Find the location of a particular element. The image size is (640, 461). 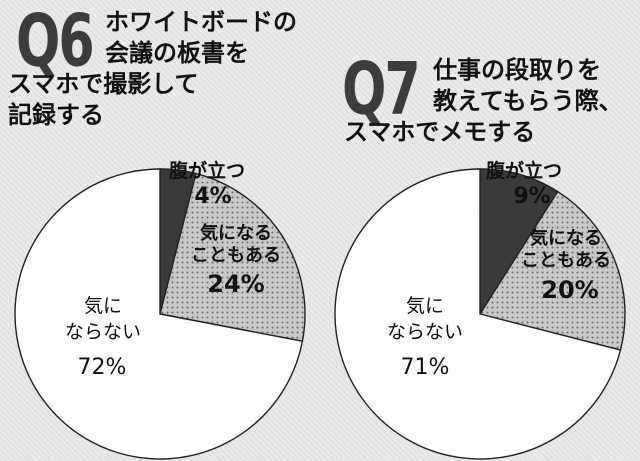

question-line: 仕事の段取りを is located at coordinates (517, 70).